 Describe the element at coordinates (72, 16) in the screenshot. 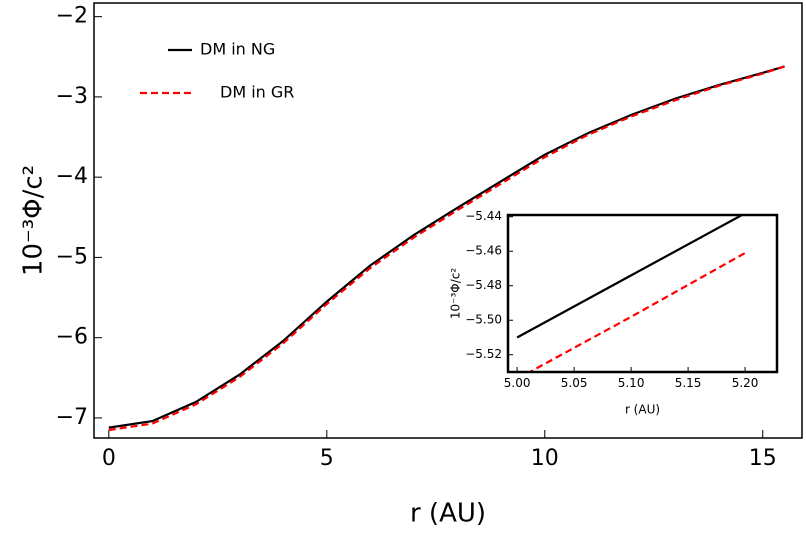

I see `y-tick-label: −2` at that location.